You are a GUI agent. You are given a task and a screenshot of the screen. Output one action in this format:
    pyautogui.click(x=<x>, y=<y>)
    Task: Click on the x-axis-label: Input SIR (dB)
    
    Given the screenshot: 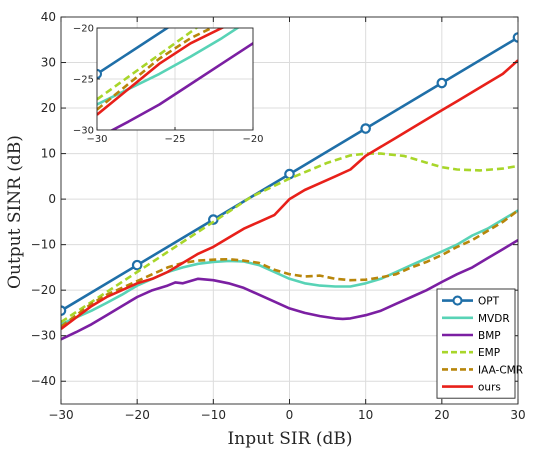 What is the action you would take?
    pyautogui.click(x=290, y=439)
    